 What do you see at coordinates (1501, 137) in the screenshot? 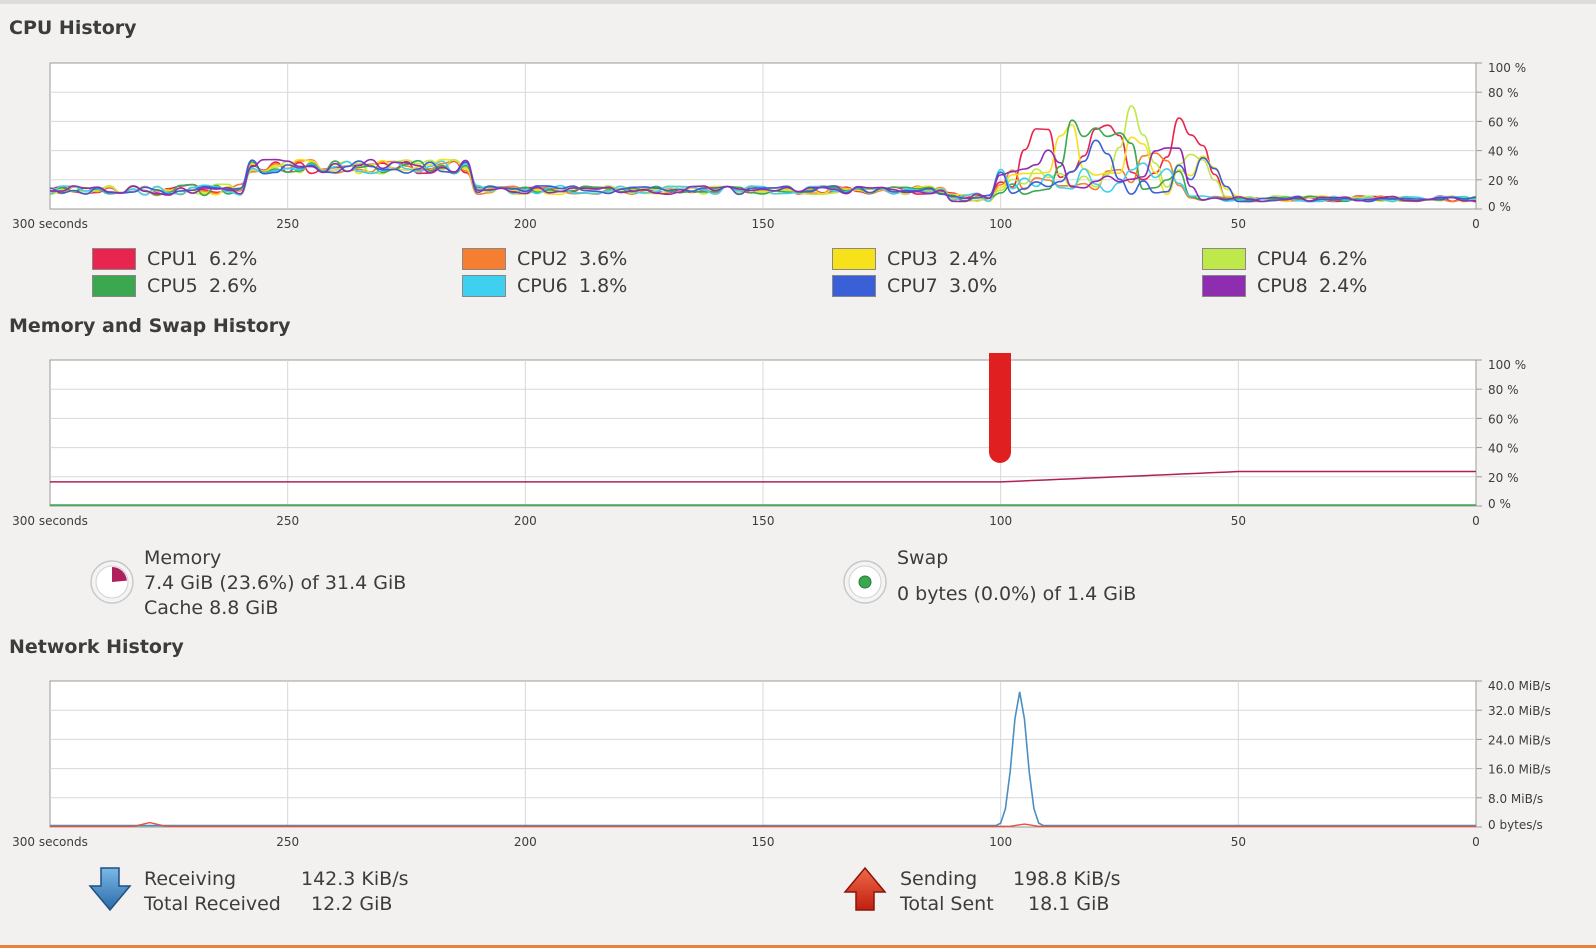
I see `cpu-y-axis: 100 % 80 % 60 % 40 % 20 % 0 %` at bounding box center [1501, 137].